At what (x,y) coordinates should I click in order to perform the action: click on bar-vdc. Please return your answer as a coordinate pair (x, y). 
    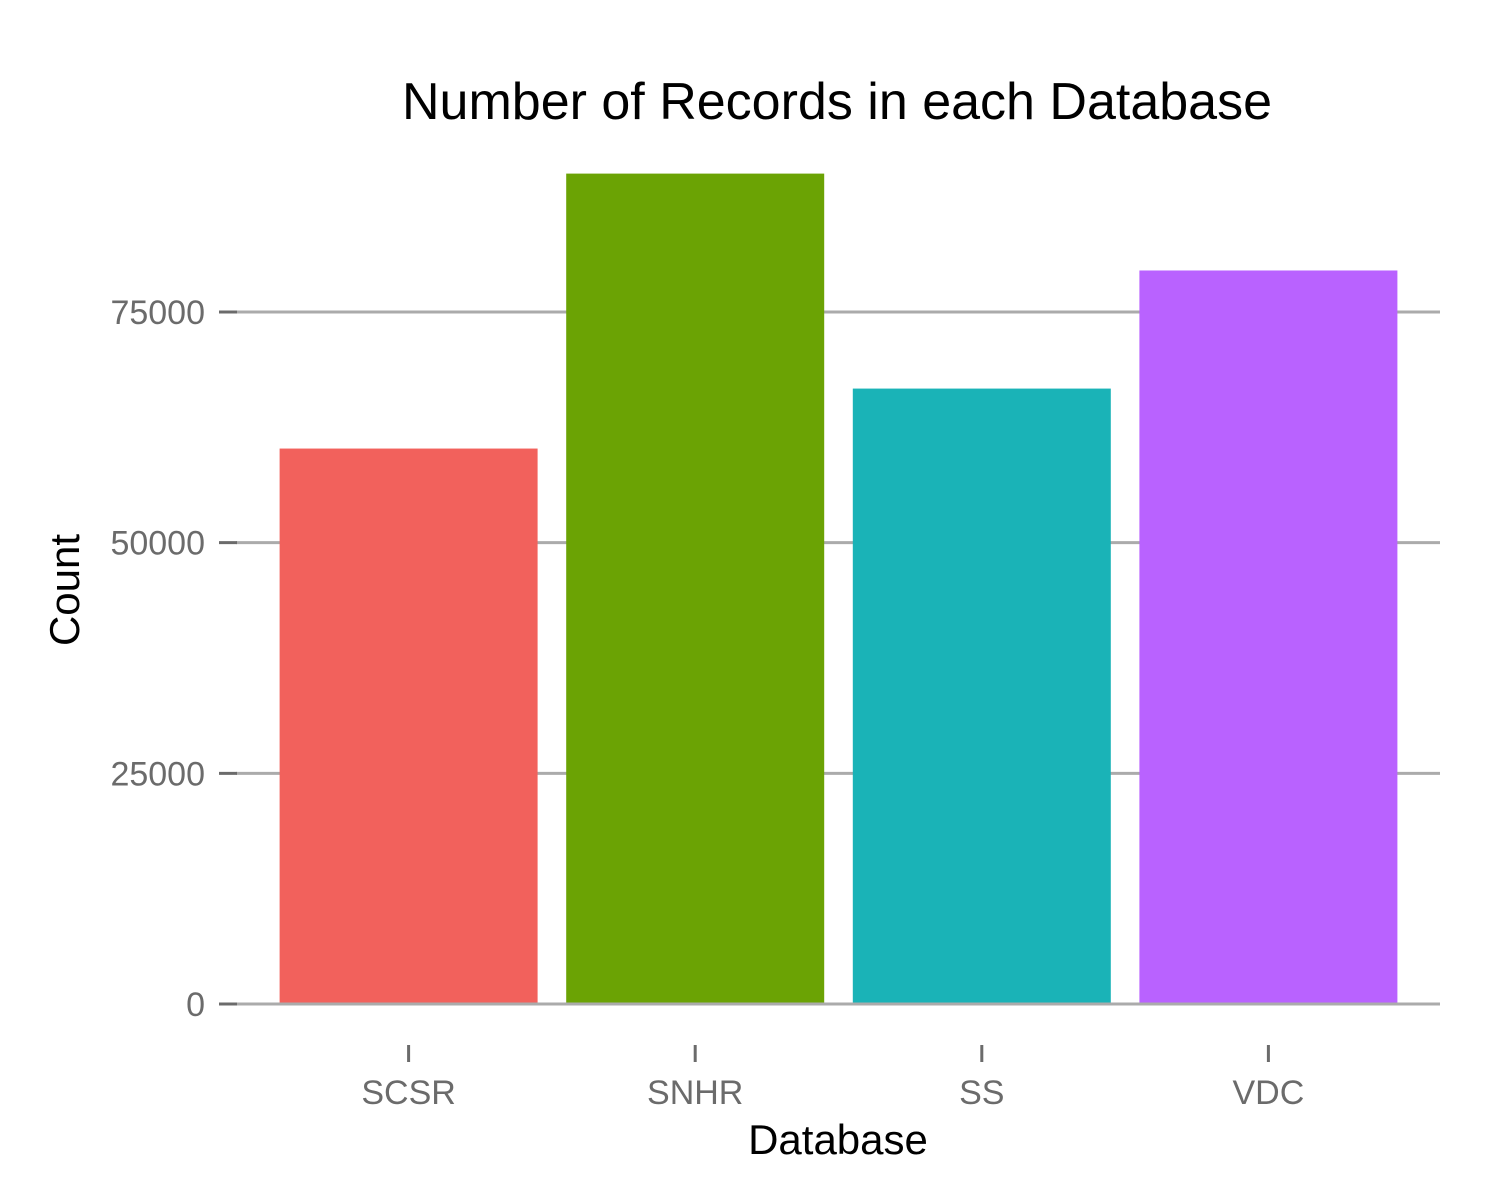
    Looking at the image, I should click on (1268, 637).